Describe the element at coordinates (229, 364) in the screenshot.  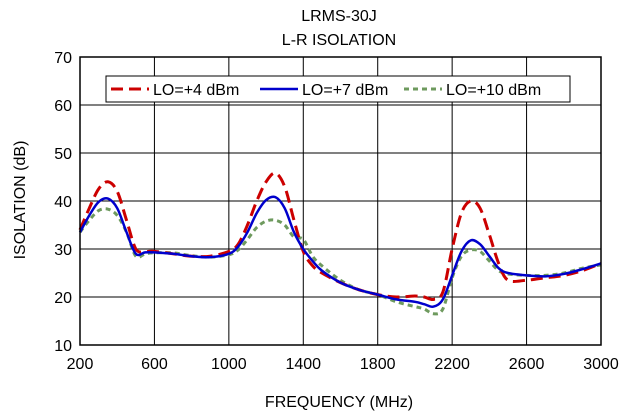
I see `x-tick-label: 1000` at that location.